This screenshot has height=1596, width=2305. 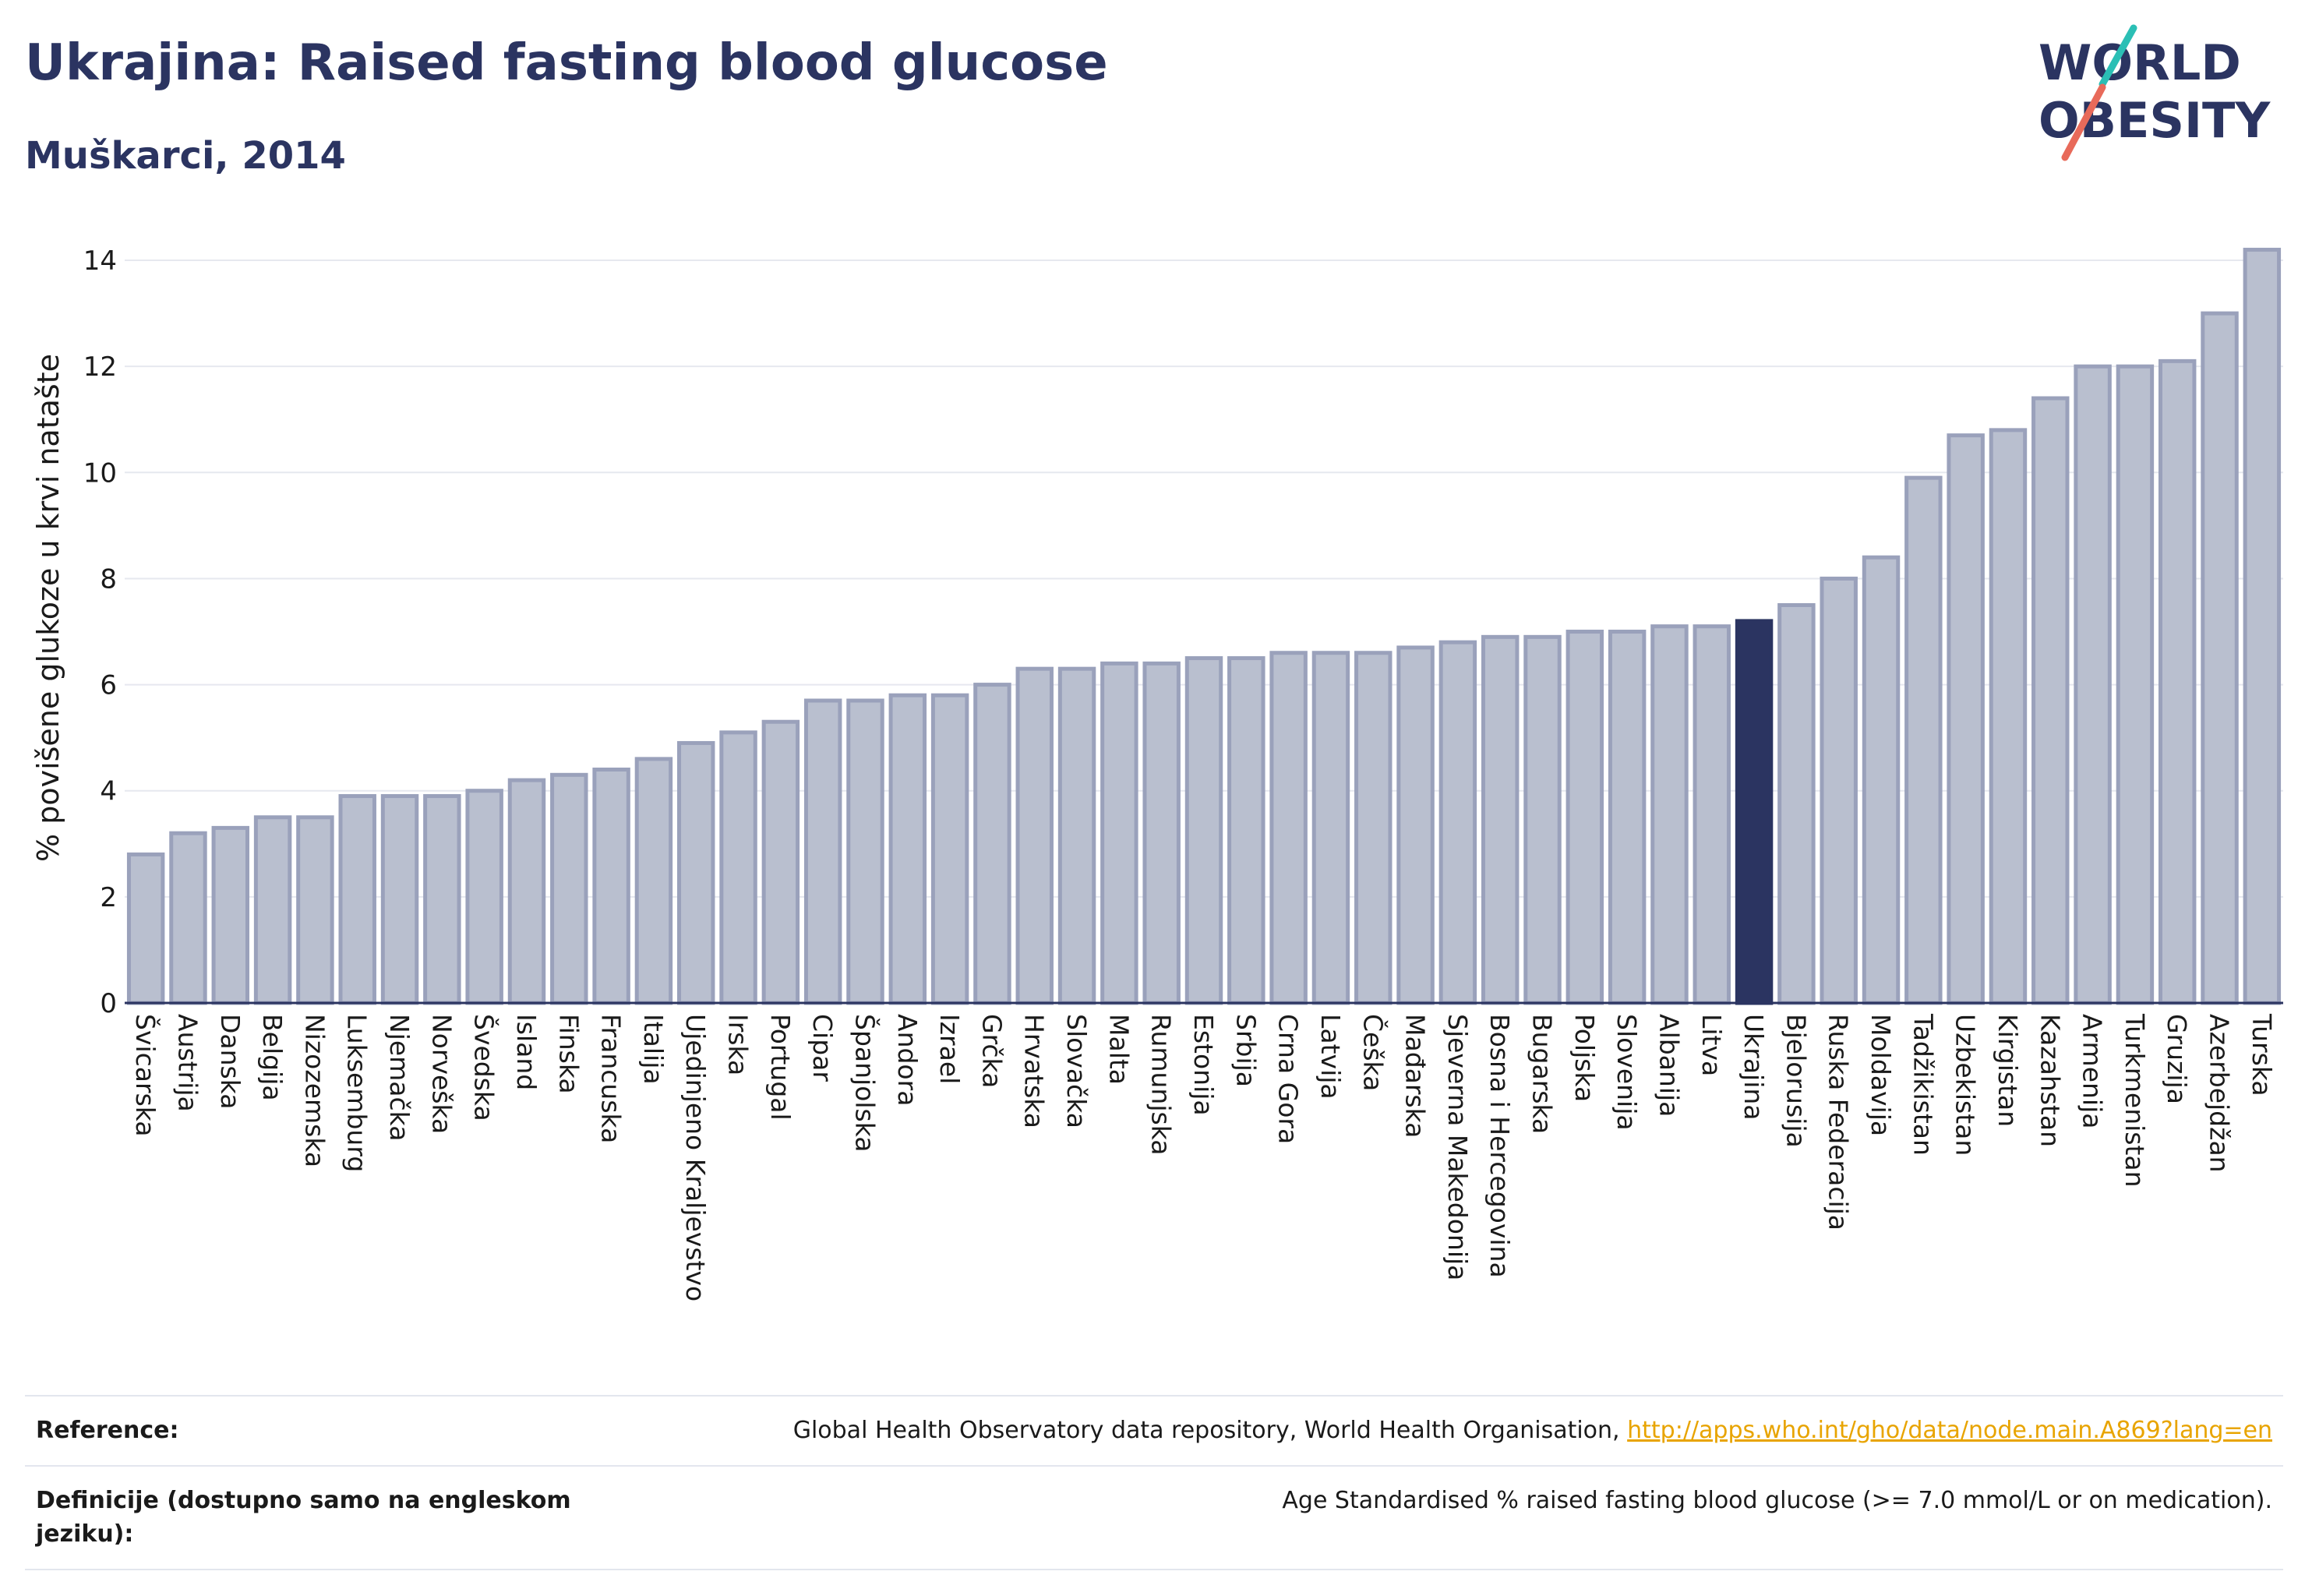 What do you see at coordinates (1330, 1057) in the screenshot?
I see `x-tick-label: Latvija` at bounding box center [1330, 1057].